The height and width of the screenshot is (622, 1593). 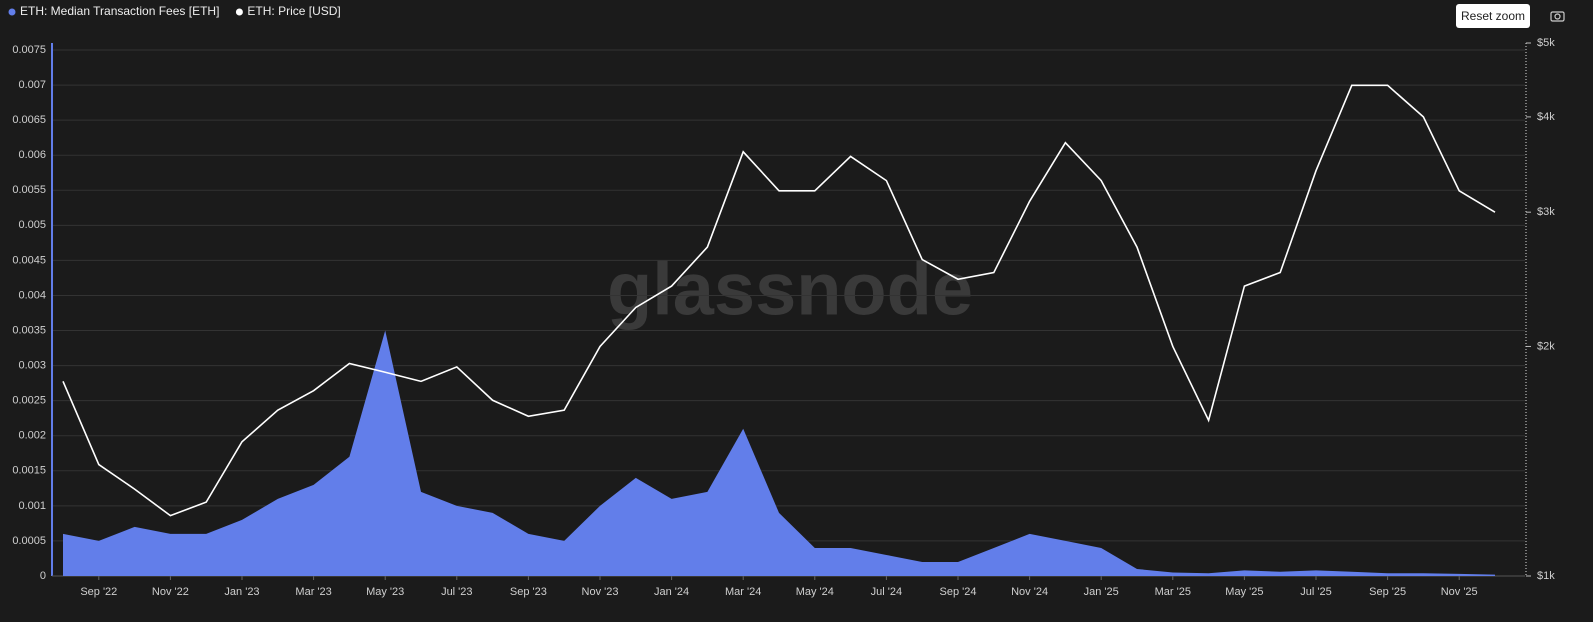 What do you see at coordinates (170, 592) in the screenshot?
I see `x-tick-label: Nov '22` at bounding box center [170, 592].